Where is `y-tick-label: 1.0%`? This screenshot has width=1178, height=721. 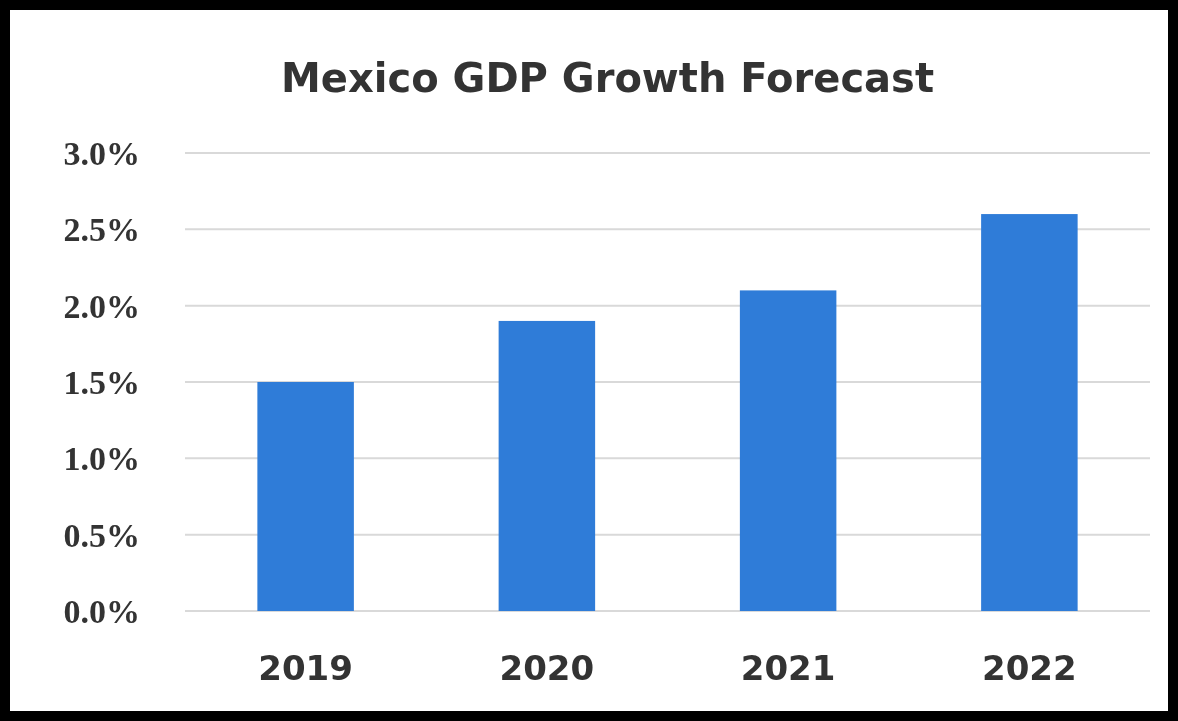 y-tick-label: 1.0% is located at coordinates (101, 459).